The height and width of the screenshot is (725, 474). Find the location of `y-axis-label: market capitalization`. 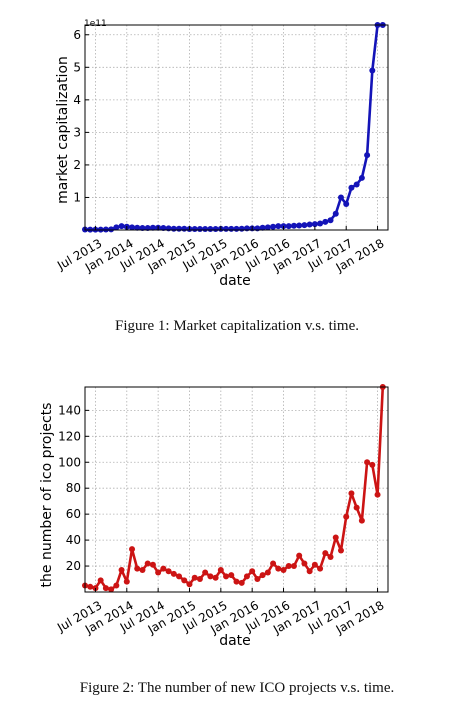

y-axis-label: market capitalization is located at coordinates (63, 130).